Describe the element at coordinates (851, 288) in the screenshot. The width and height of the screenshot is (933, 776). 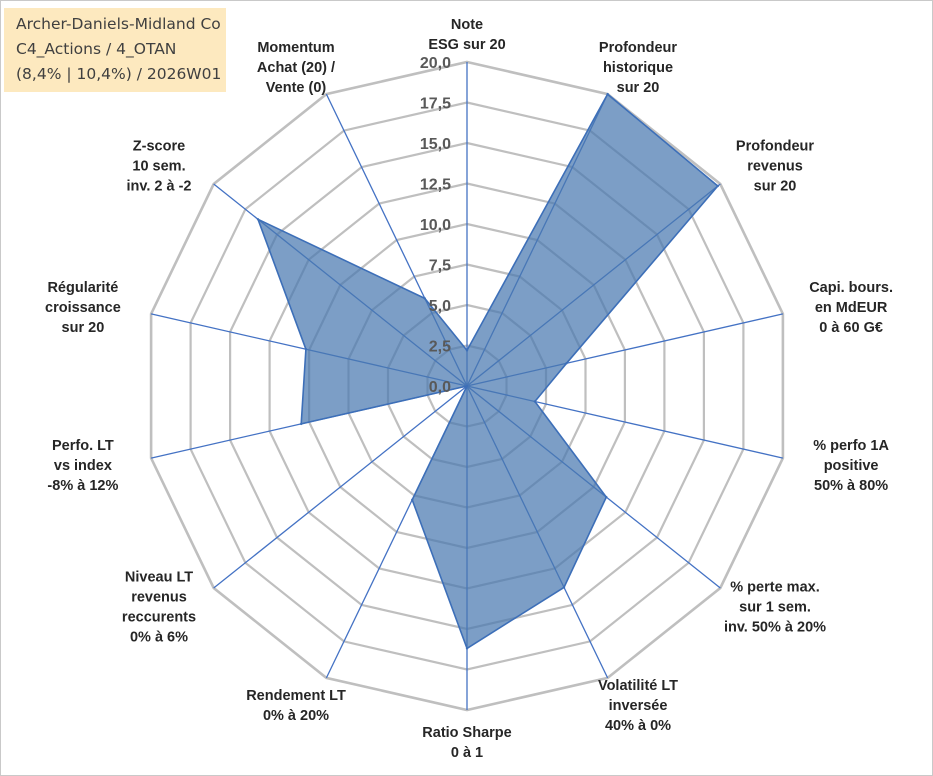
I see `axis-label-3-line-0: Capi. bours.` at that location.